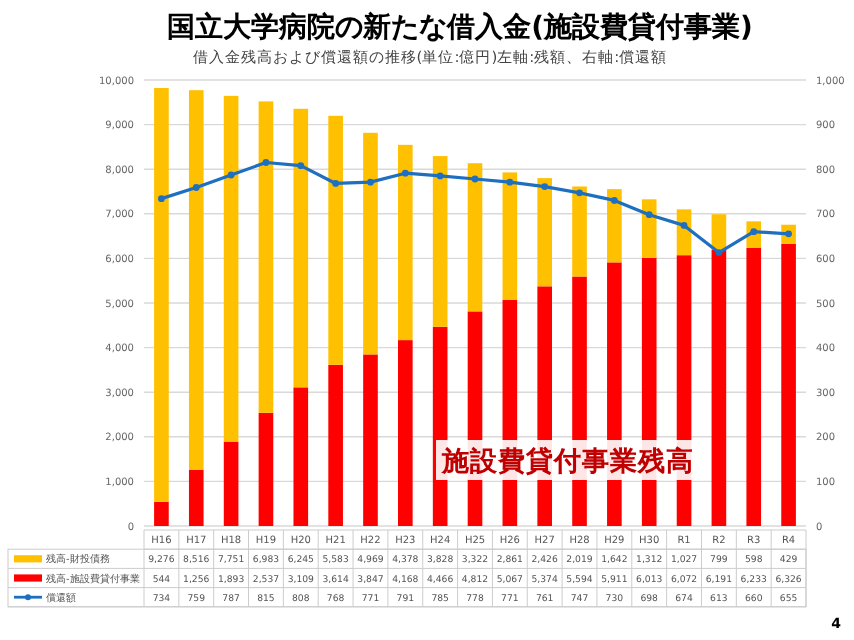 This screenshot has width=854, height=640. What do you see at coordinates (460, 27) in the screenshot?
I see `chart-title: 国立大学病院の新たな借入金(施設費貸付事業)` at bounding box center [460, 27].